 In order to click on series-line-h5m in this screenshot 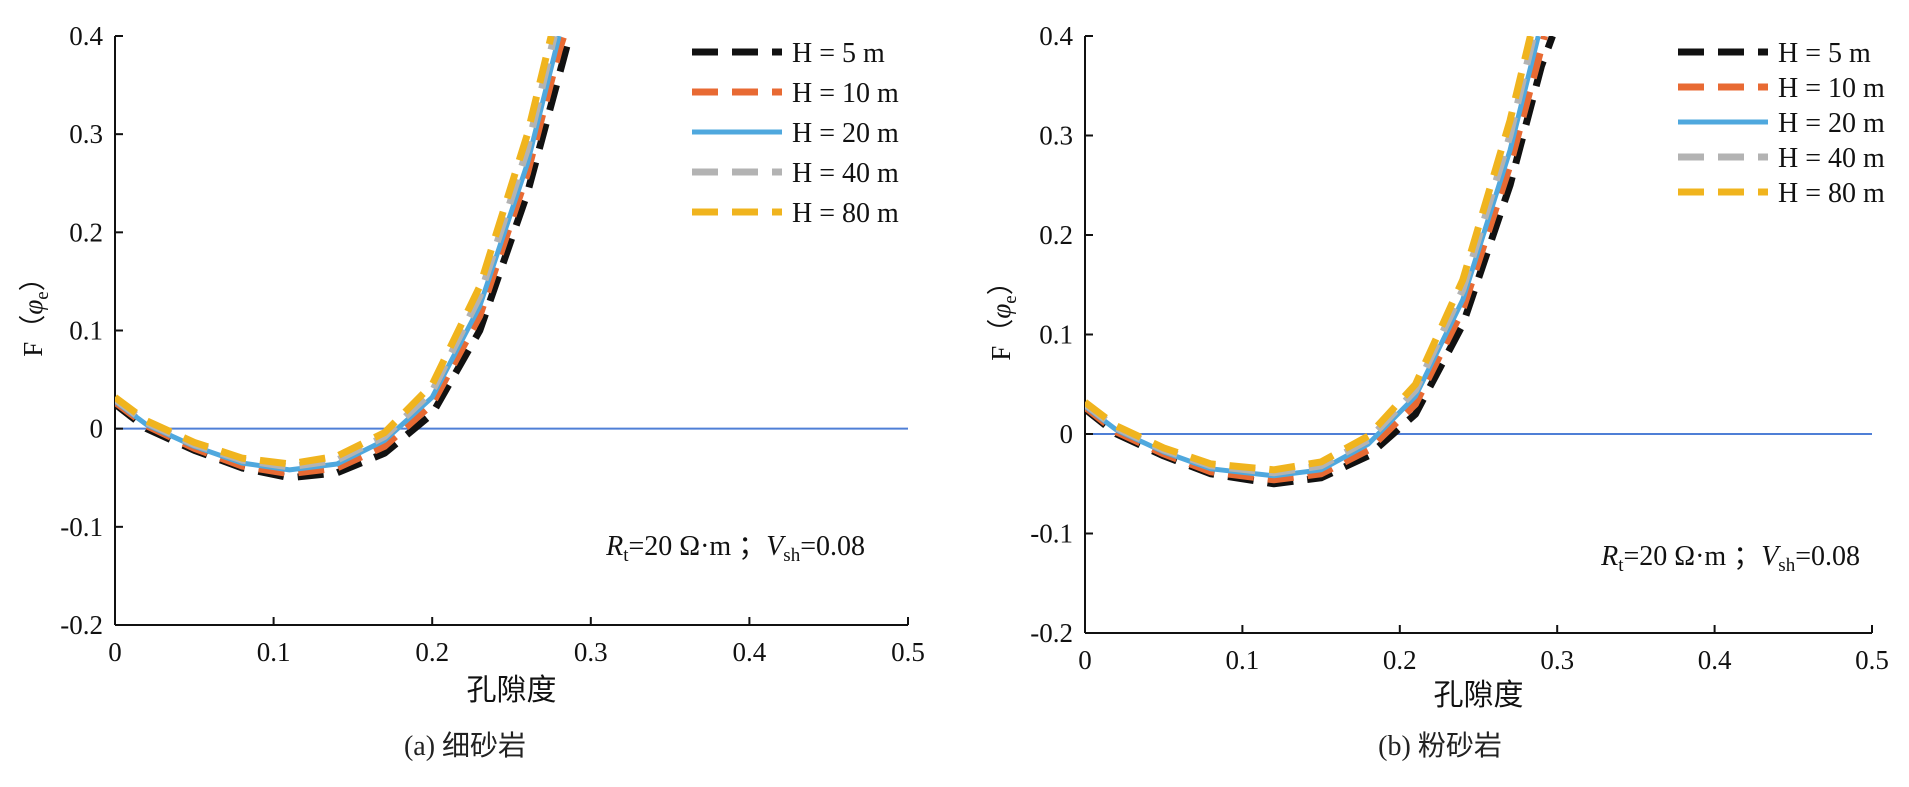, I will do `click(343, 263)`.